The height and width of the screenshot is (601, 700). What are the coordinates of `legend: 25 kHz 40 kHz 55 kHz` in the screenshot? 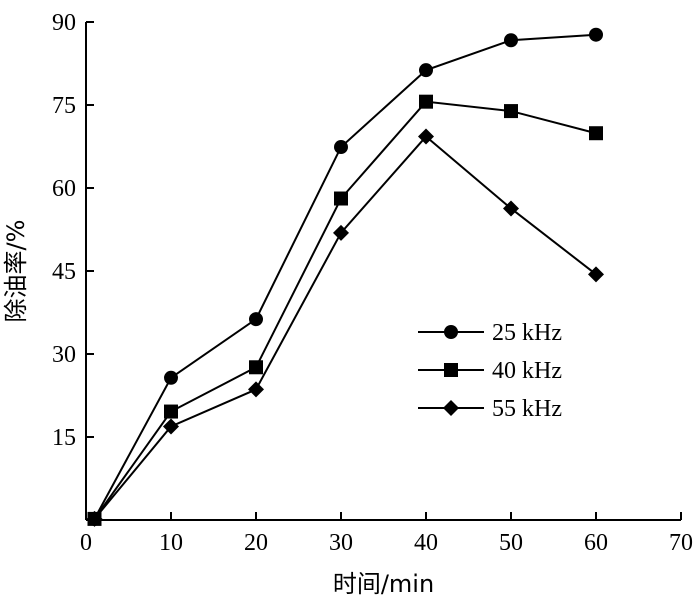 It's located at (490, 371).